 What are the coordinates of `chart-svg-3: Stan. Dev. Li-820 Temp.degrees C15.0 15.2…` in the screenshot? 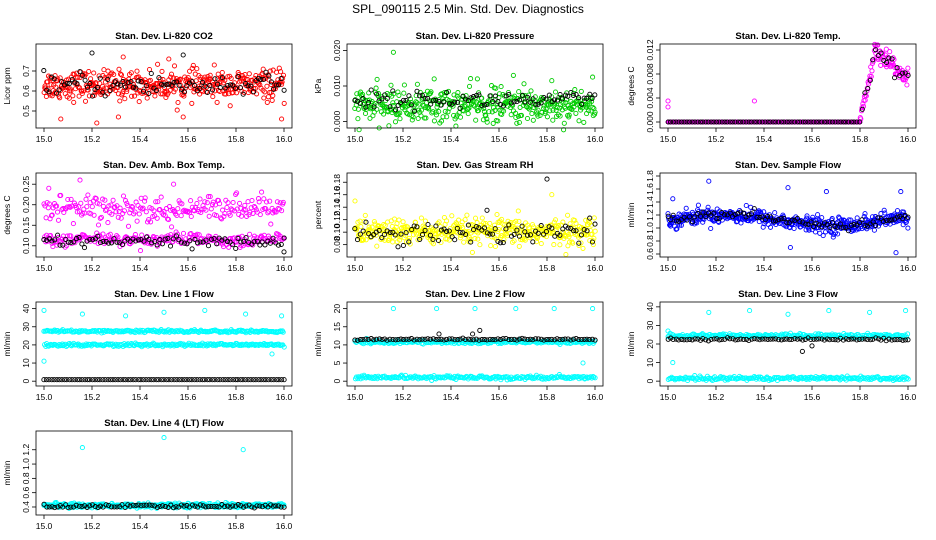 It's located at (771, 87).